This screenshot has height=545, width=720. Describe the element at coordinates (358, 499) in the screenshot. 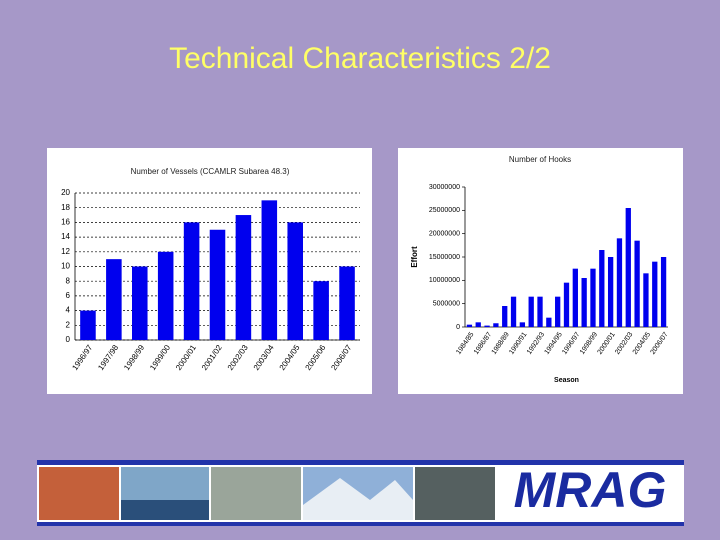

I see `photo-snow` at that location.